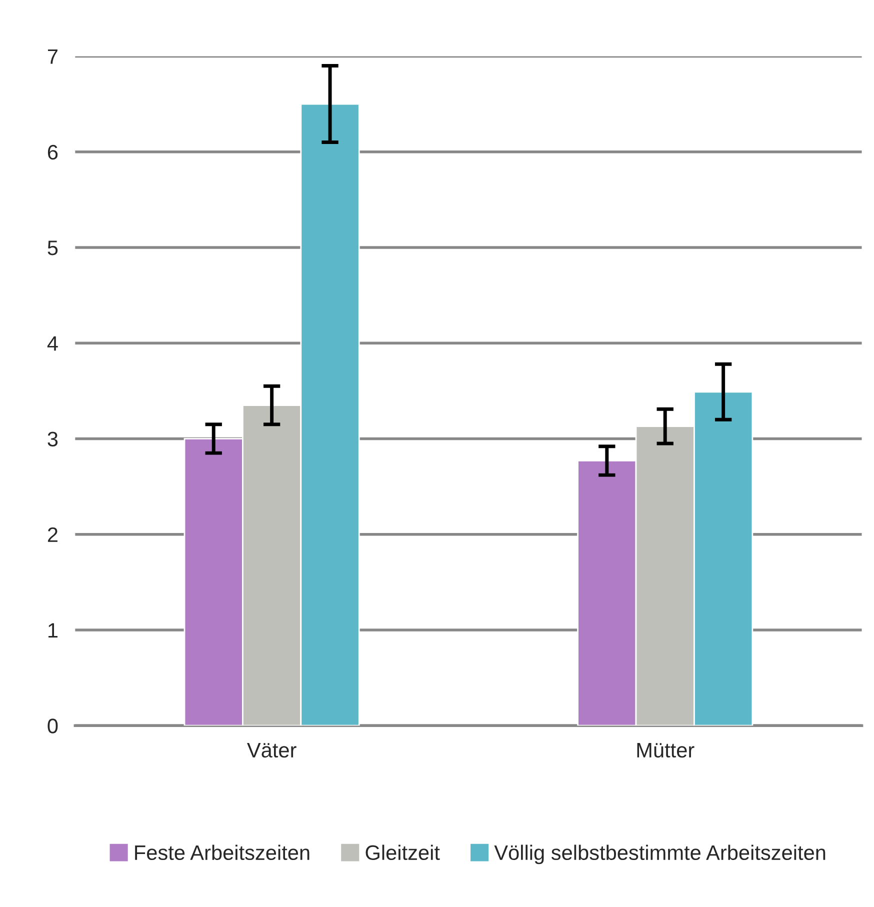  I want to click on y-tick-label: 2, so click(53, 534).